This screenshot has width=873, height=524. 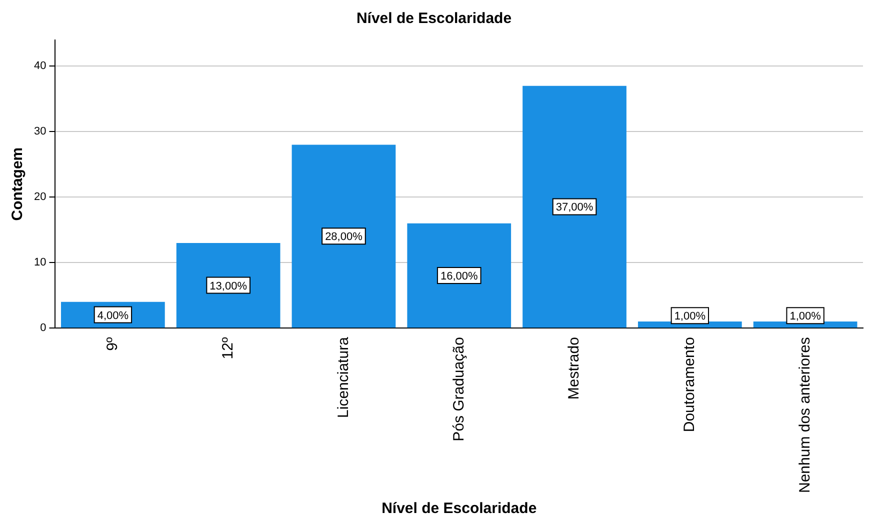 I want to click on x-tick-label: Pós Graduação, so click(x=459, y=389).